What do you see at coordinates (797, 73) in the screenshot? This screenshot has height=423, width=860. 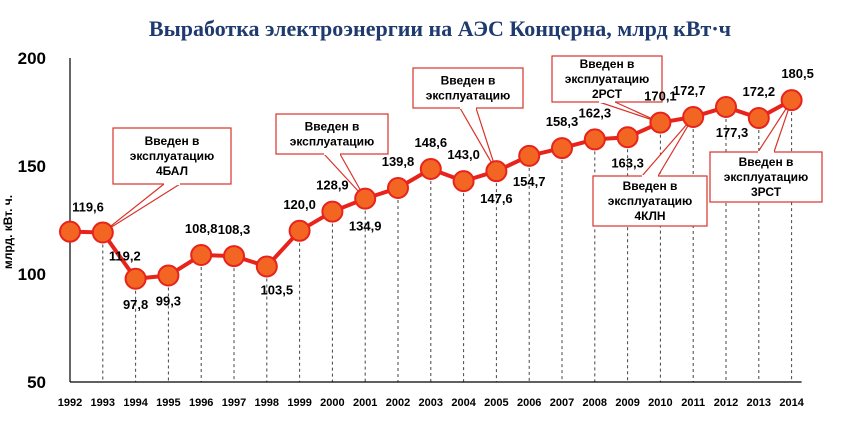 I see `data-label: 180,5` at bounding box center [797, 73].